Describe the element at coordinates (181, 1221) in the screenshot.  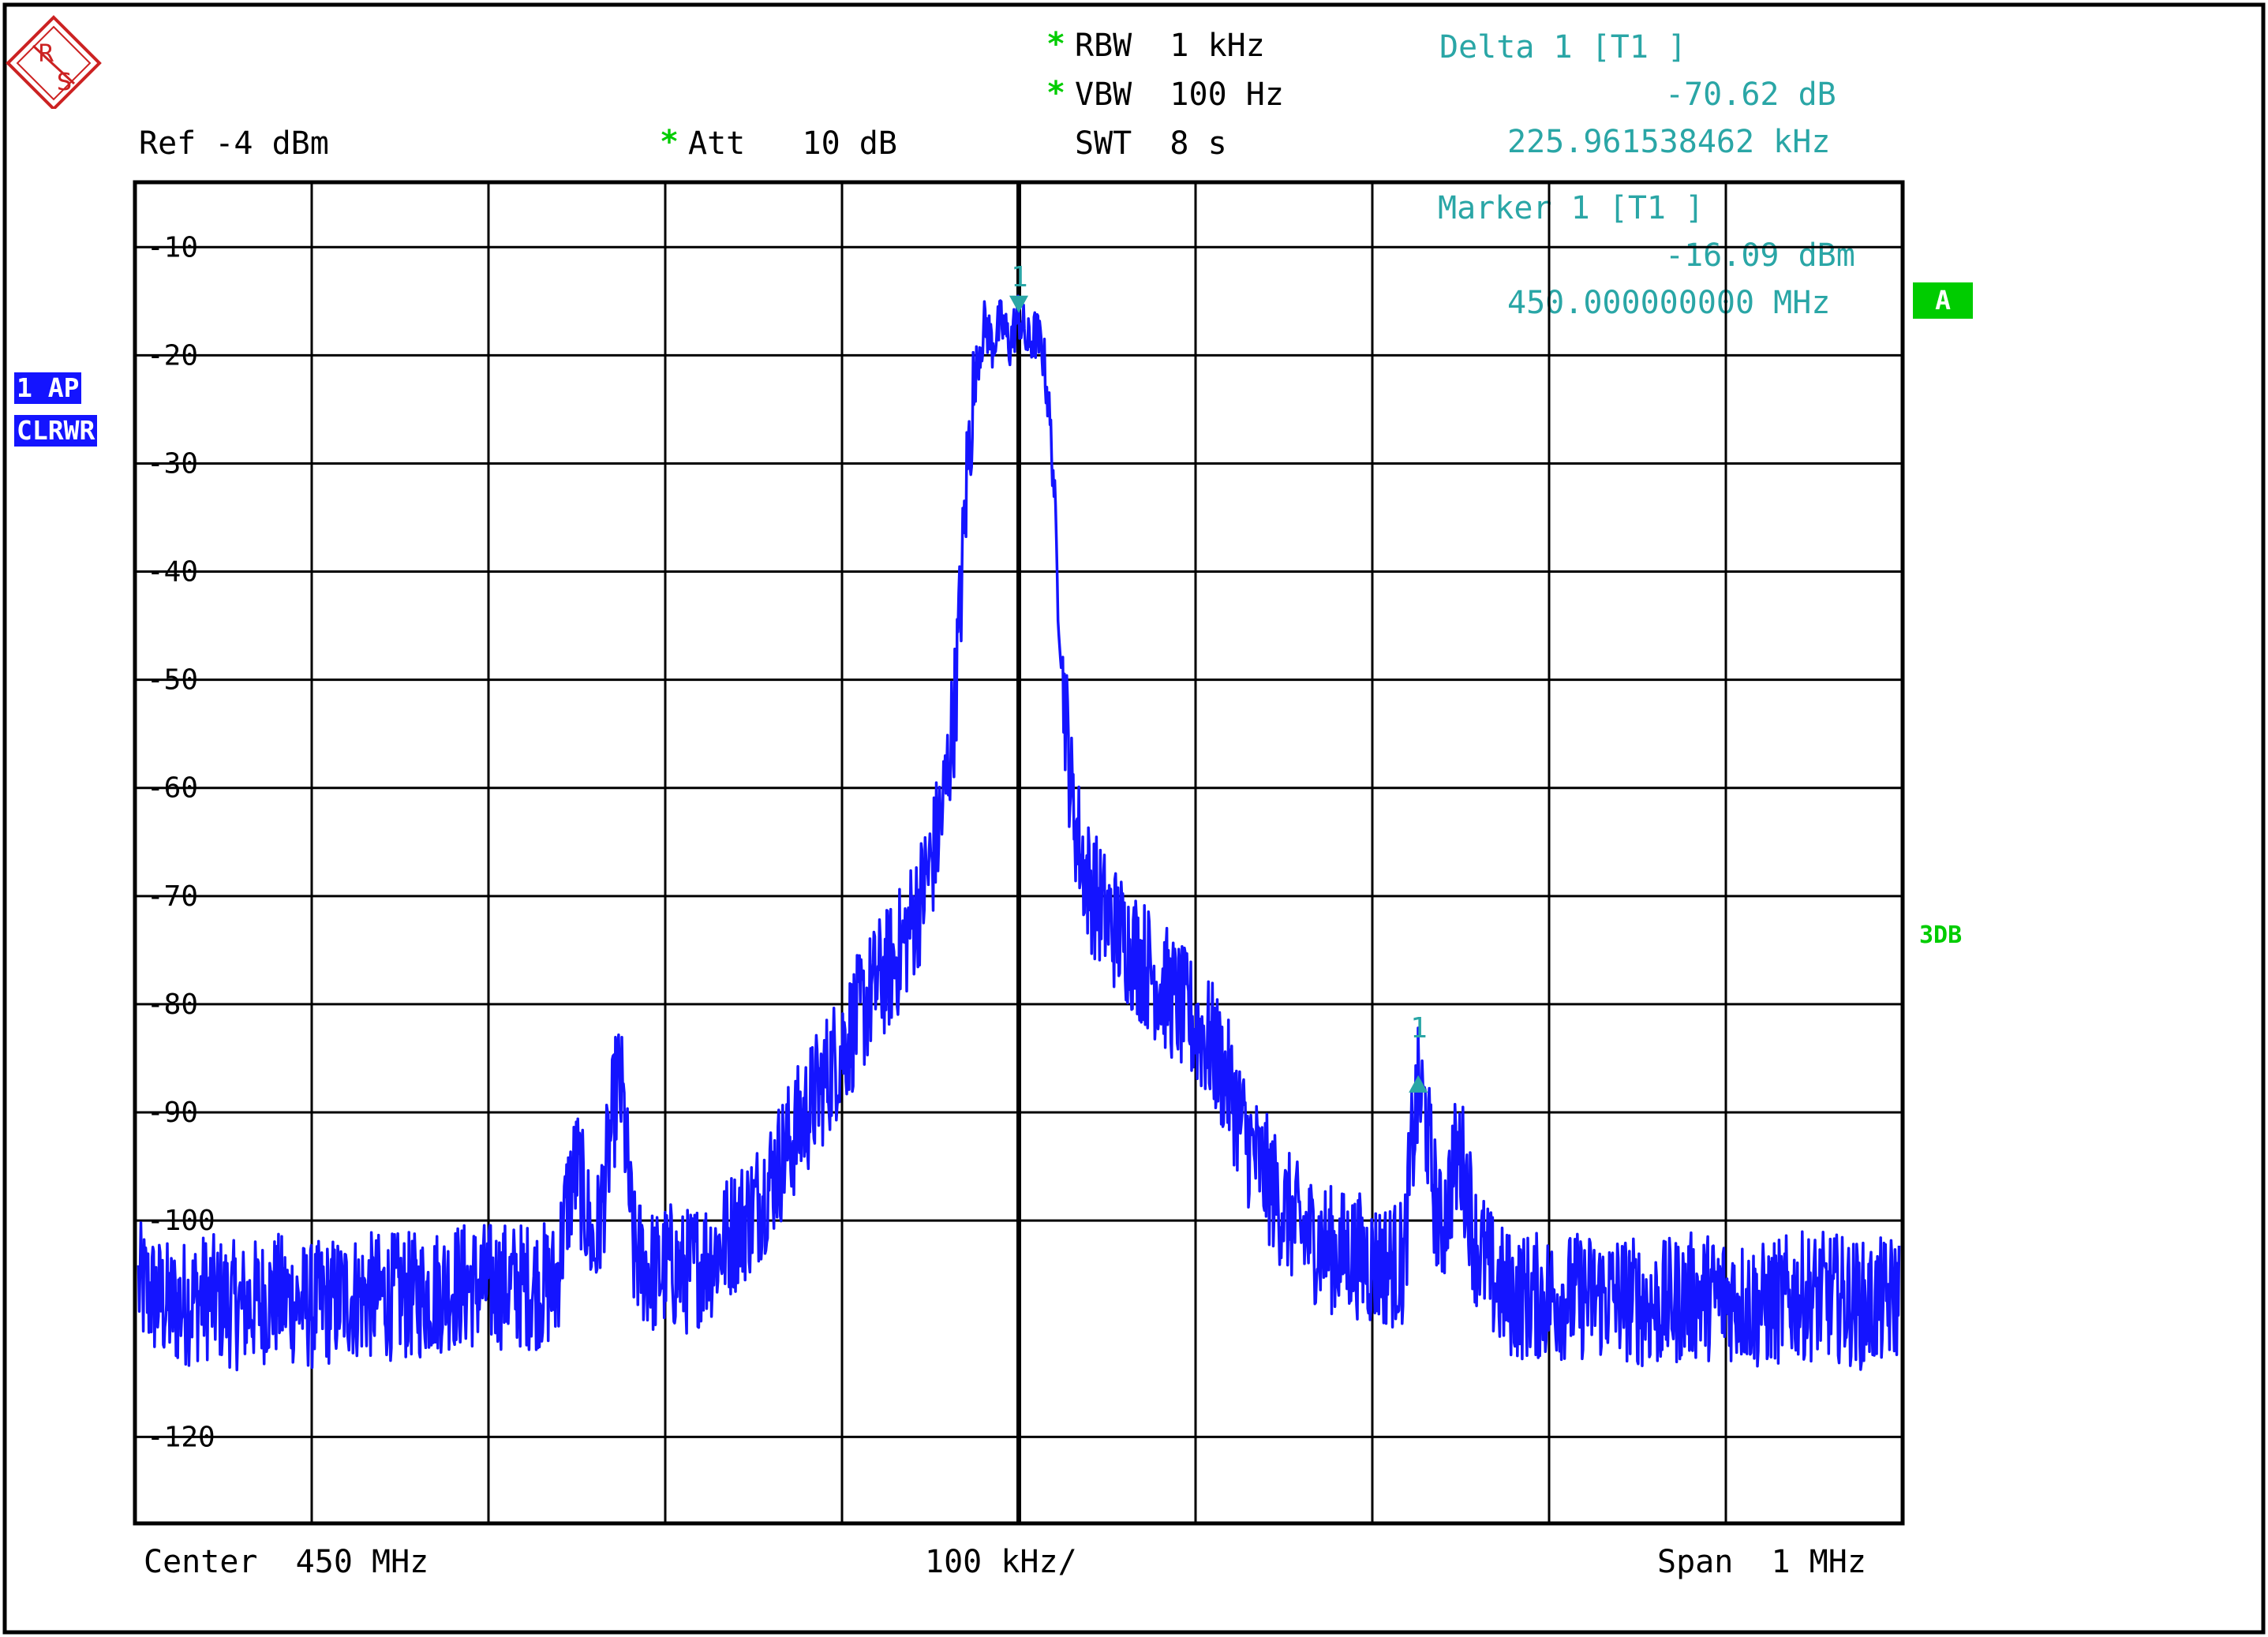
I see `y-tick-label: -100` at that location.